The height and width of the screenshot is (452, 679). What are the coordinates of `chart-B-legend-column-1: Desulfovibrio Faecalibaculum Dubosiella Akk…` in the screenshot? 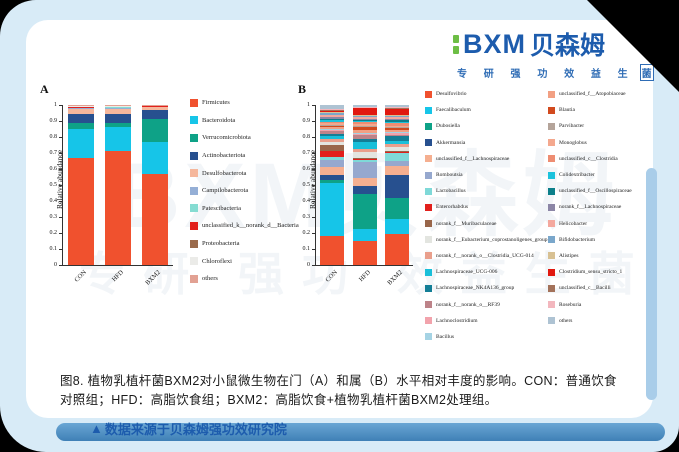 It's located at (486, 215).